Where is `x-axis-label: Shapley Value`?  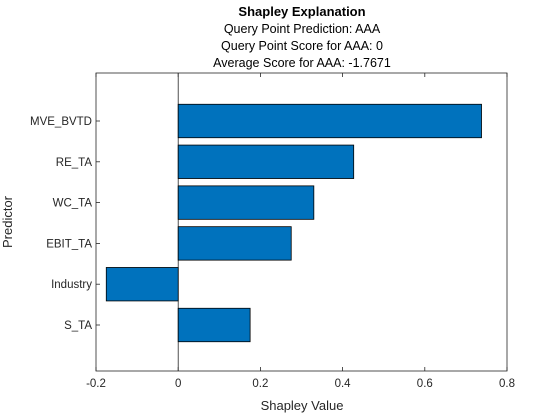
x-axis-label: Shapley Value is located at coordinates (302, 405).